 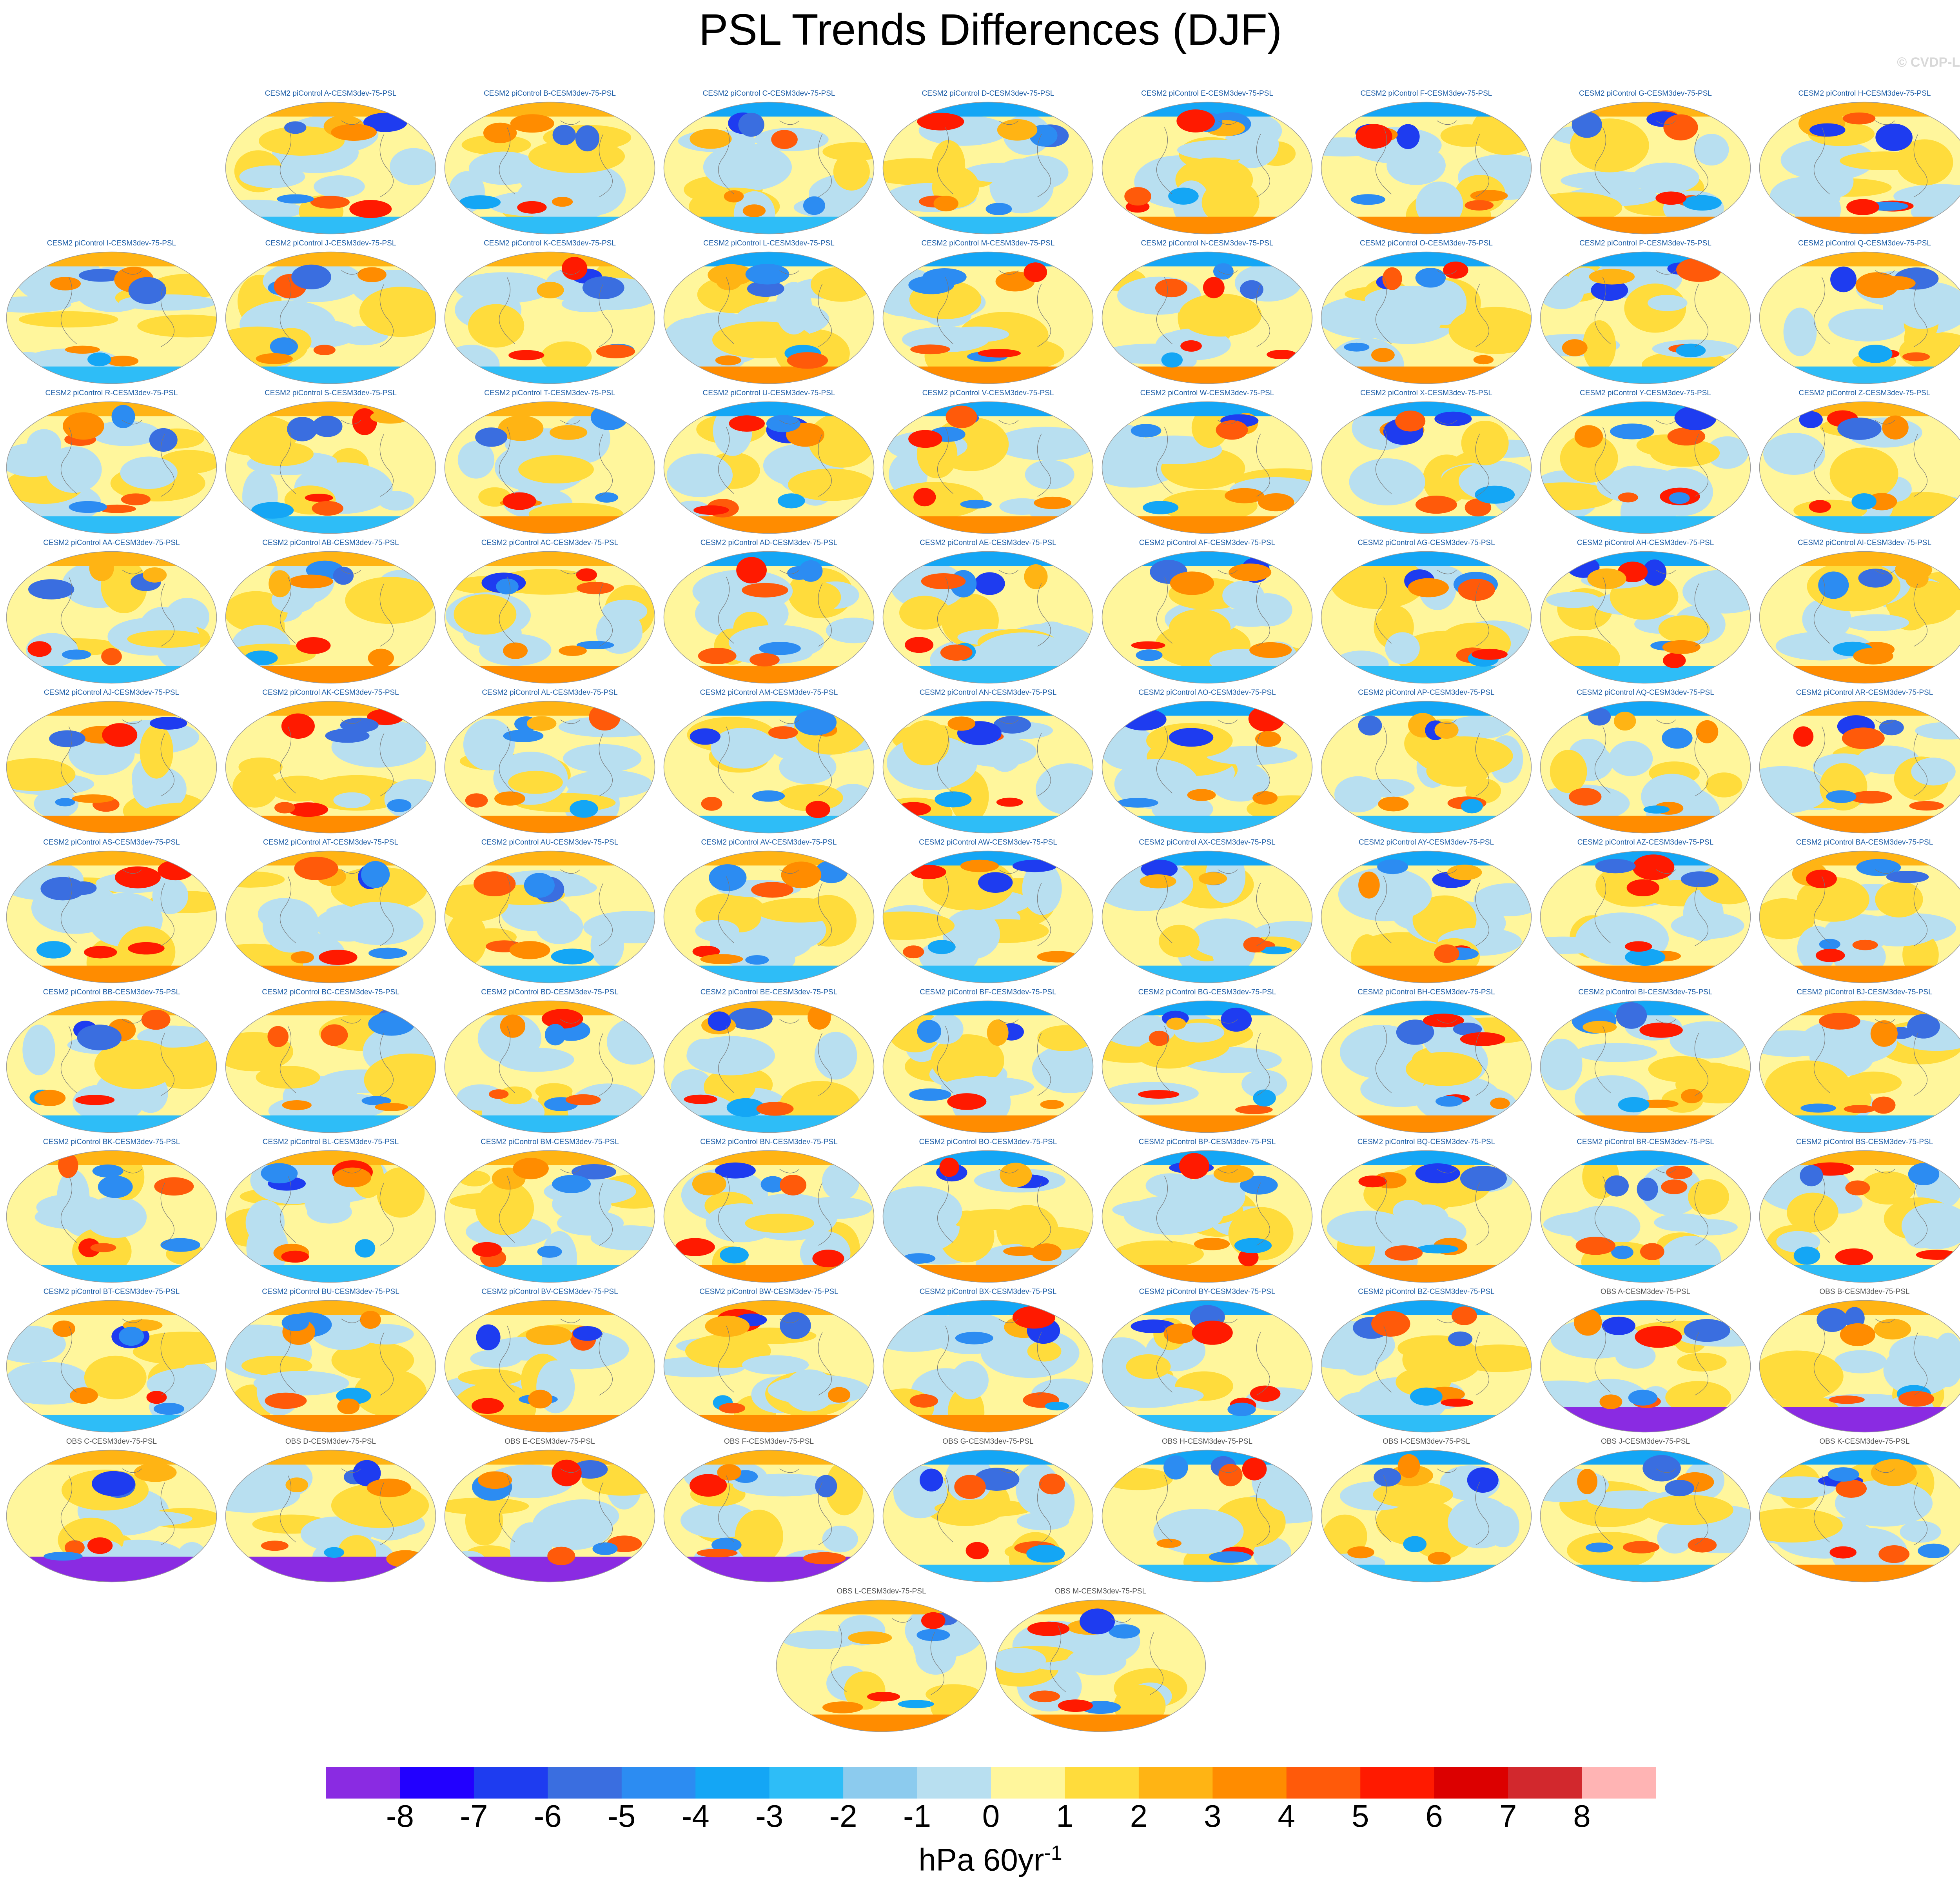 I want to click on map-panel: CESM2 piControl E-CESM3dev-75-PSL, so click(x=1207, y=163).